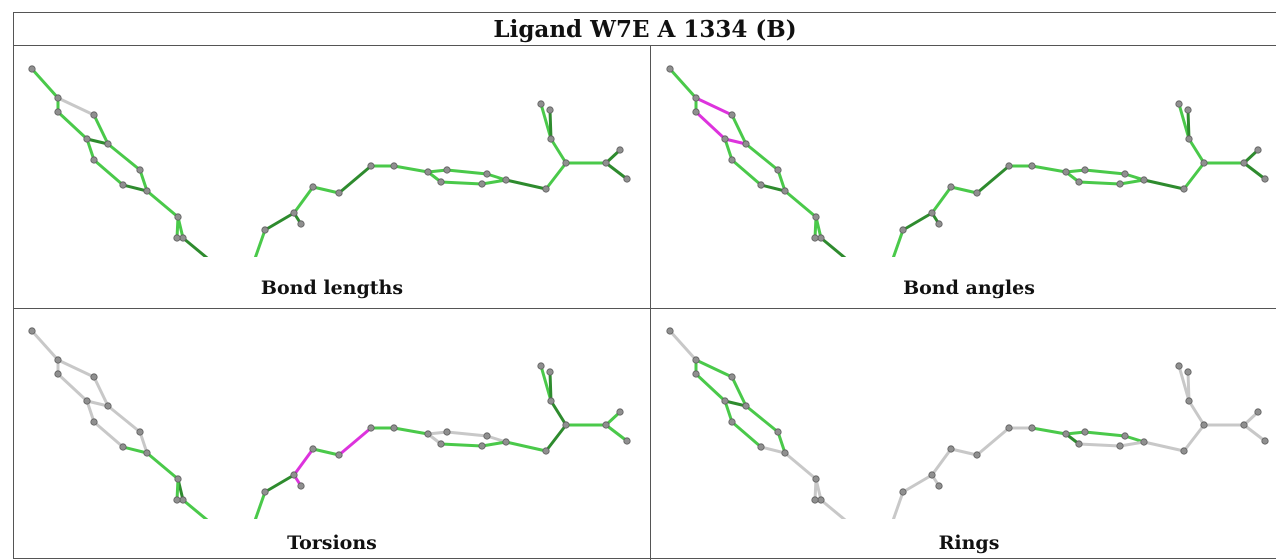  What do you see at coordinates (969, 288) in the screenshot?
I see `caption-bond-angles: Bond angles` at bounding box center [969, 288].